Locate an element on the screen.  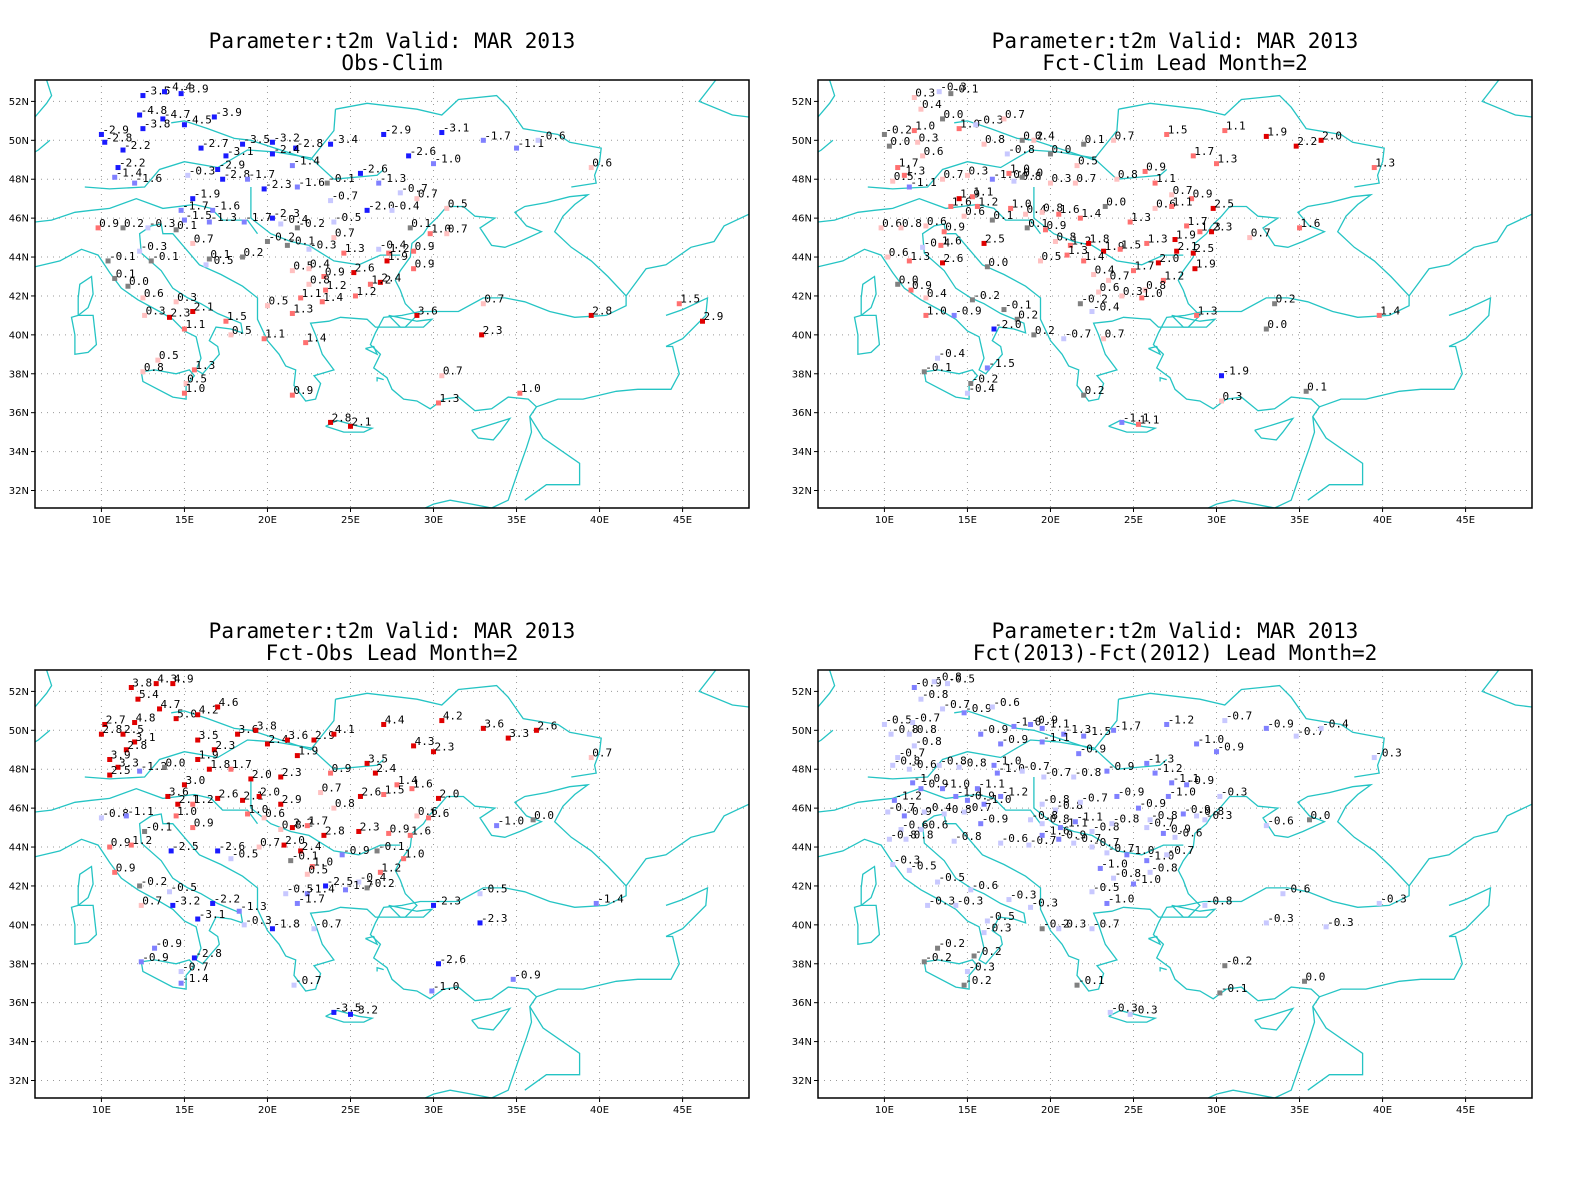
y-tick-label: 40N is located at coordinates (19, 925).